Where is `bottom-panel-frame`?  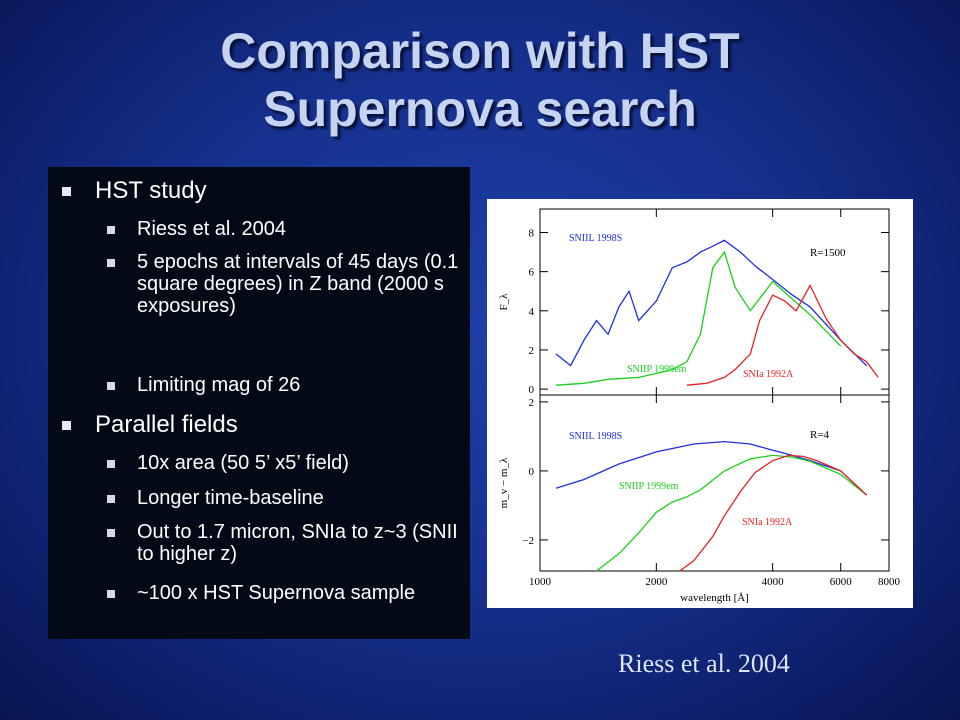 bottom-panel-frame is located at coordinates (714, 483).